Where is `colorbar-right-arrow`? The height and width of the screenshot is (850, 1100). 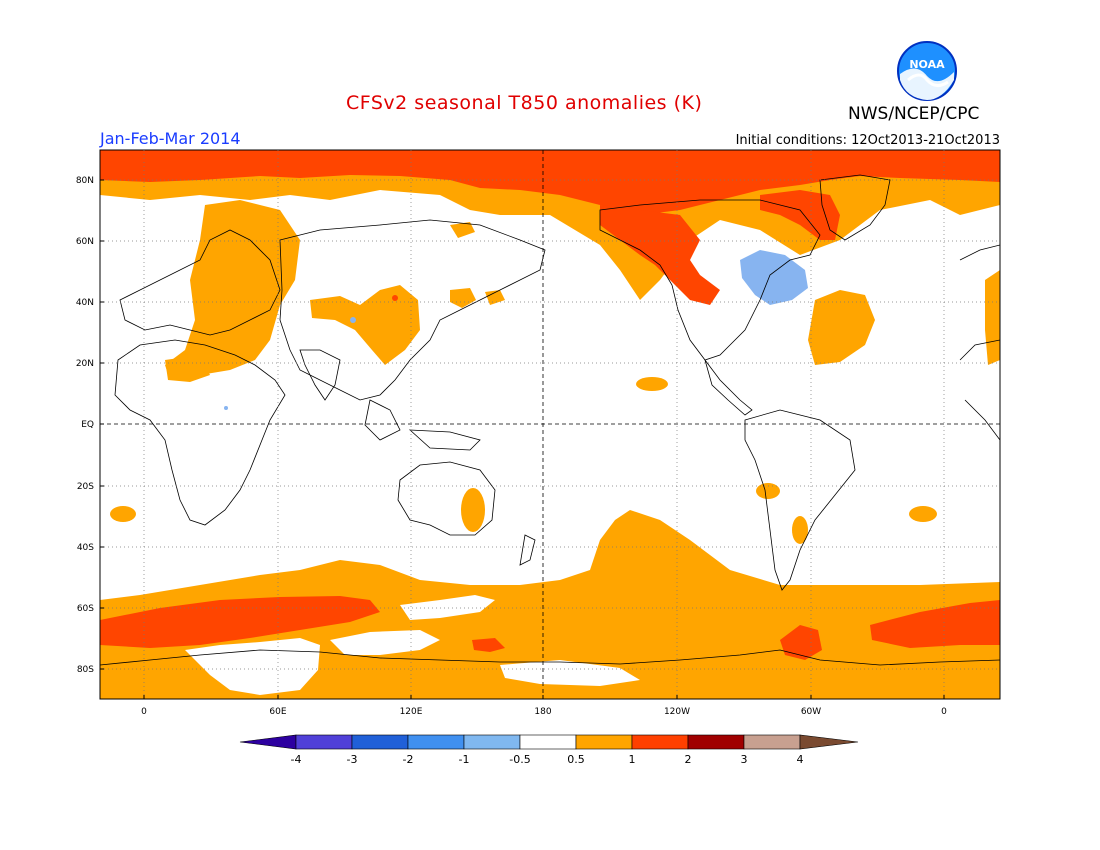
colorbar-right-arrow is located at coordinates (829, 742).